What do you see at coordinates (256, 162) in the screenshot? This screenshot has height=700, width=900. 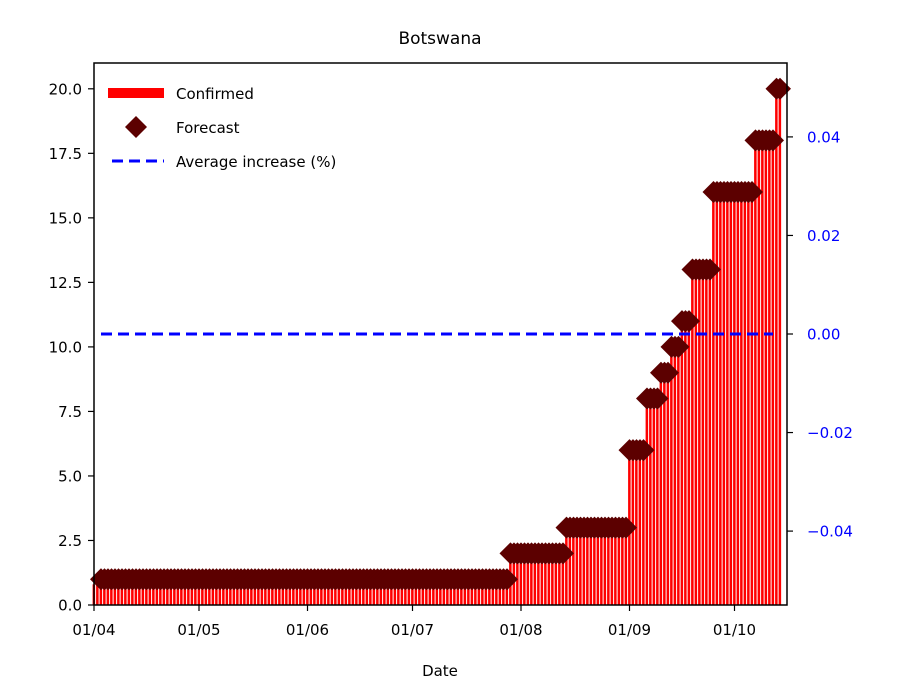 I see `legend-label: Average increase (%)` at bounding box center [256, 162].